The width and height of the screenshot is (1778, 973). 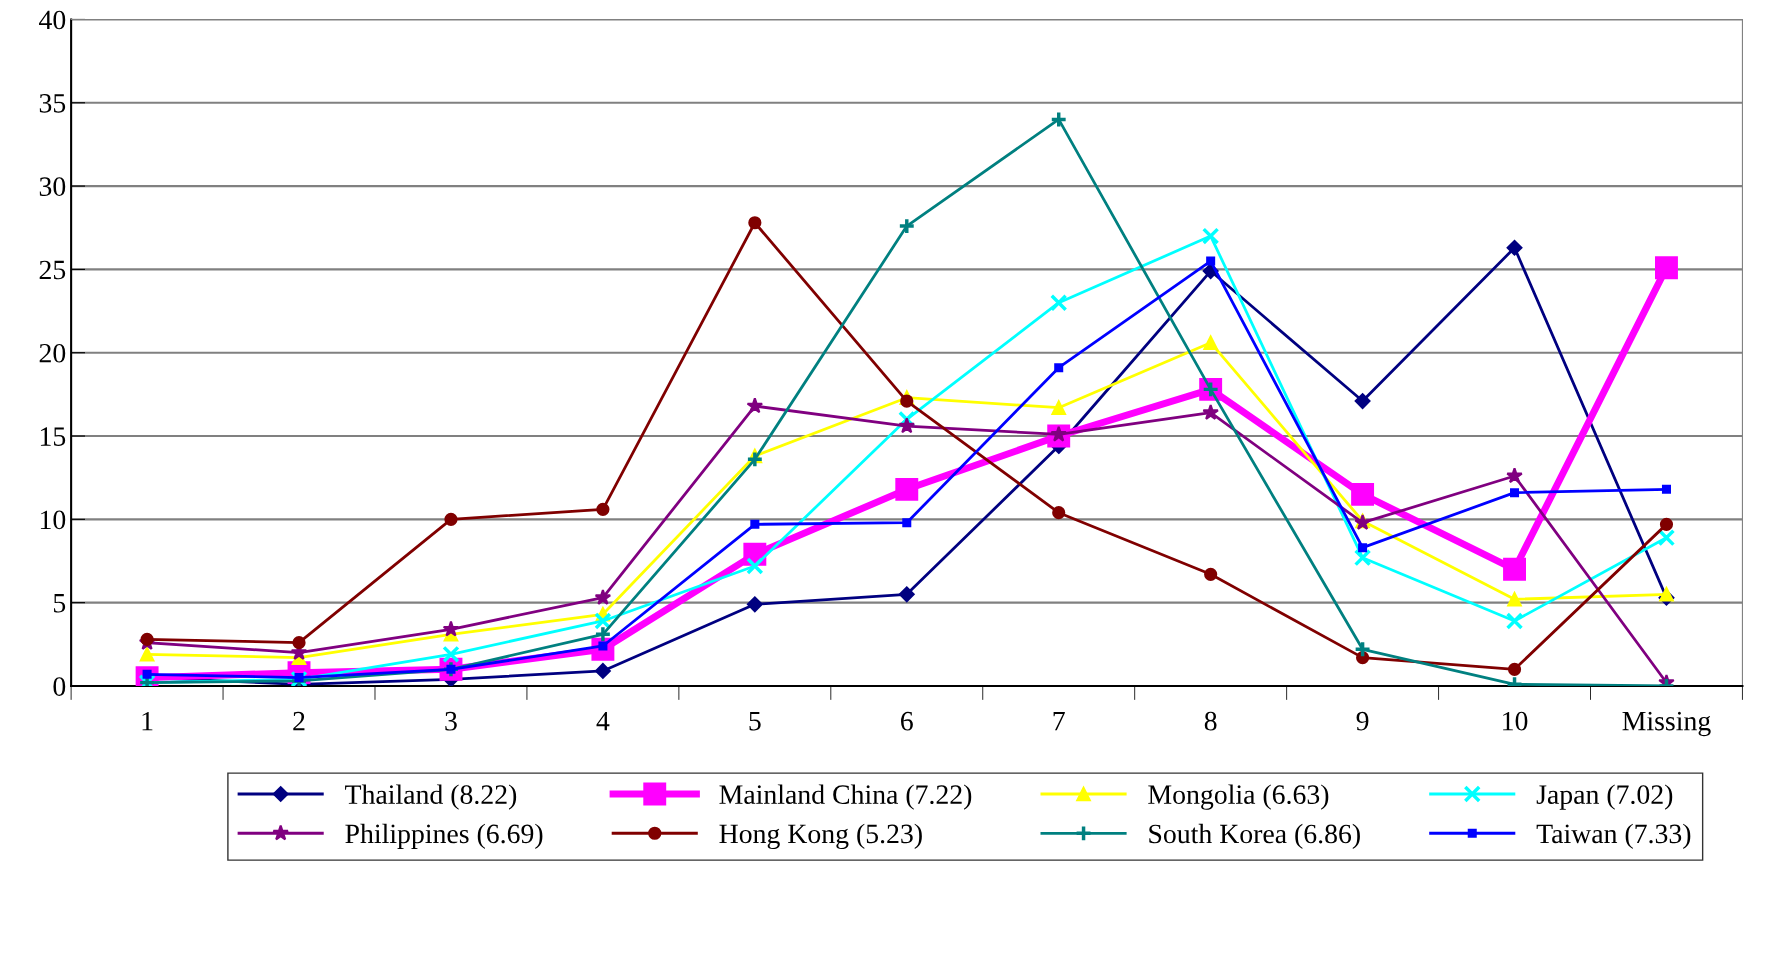 I want to click on x-tick-label: 5, so click(x=755, y=721).